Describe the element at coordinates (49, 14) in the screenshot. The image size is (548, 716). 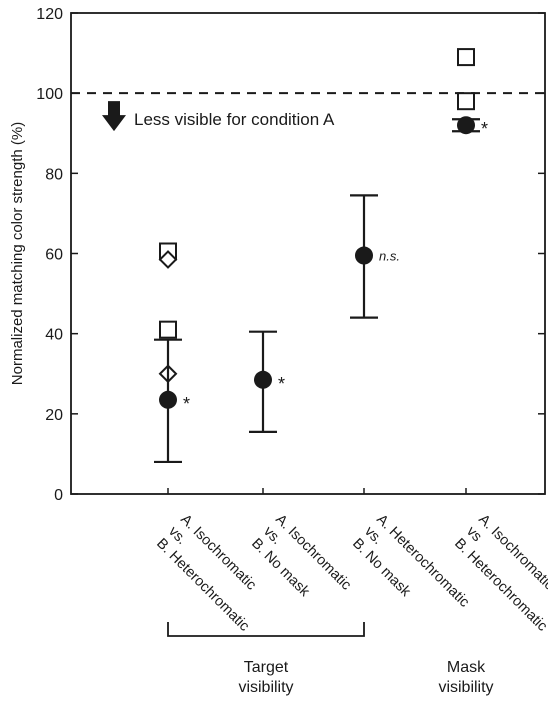
I see `y-tick-label: 120` at that location.